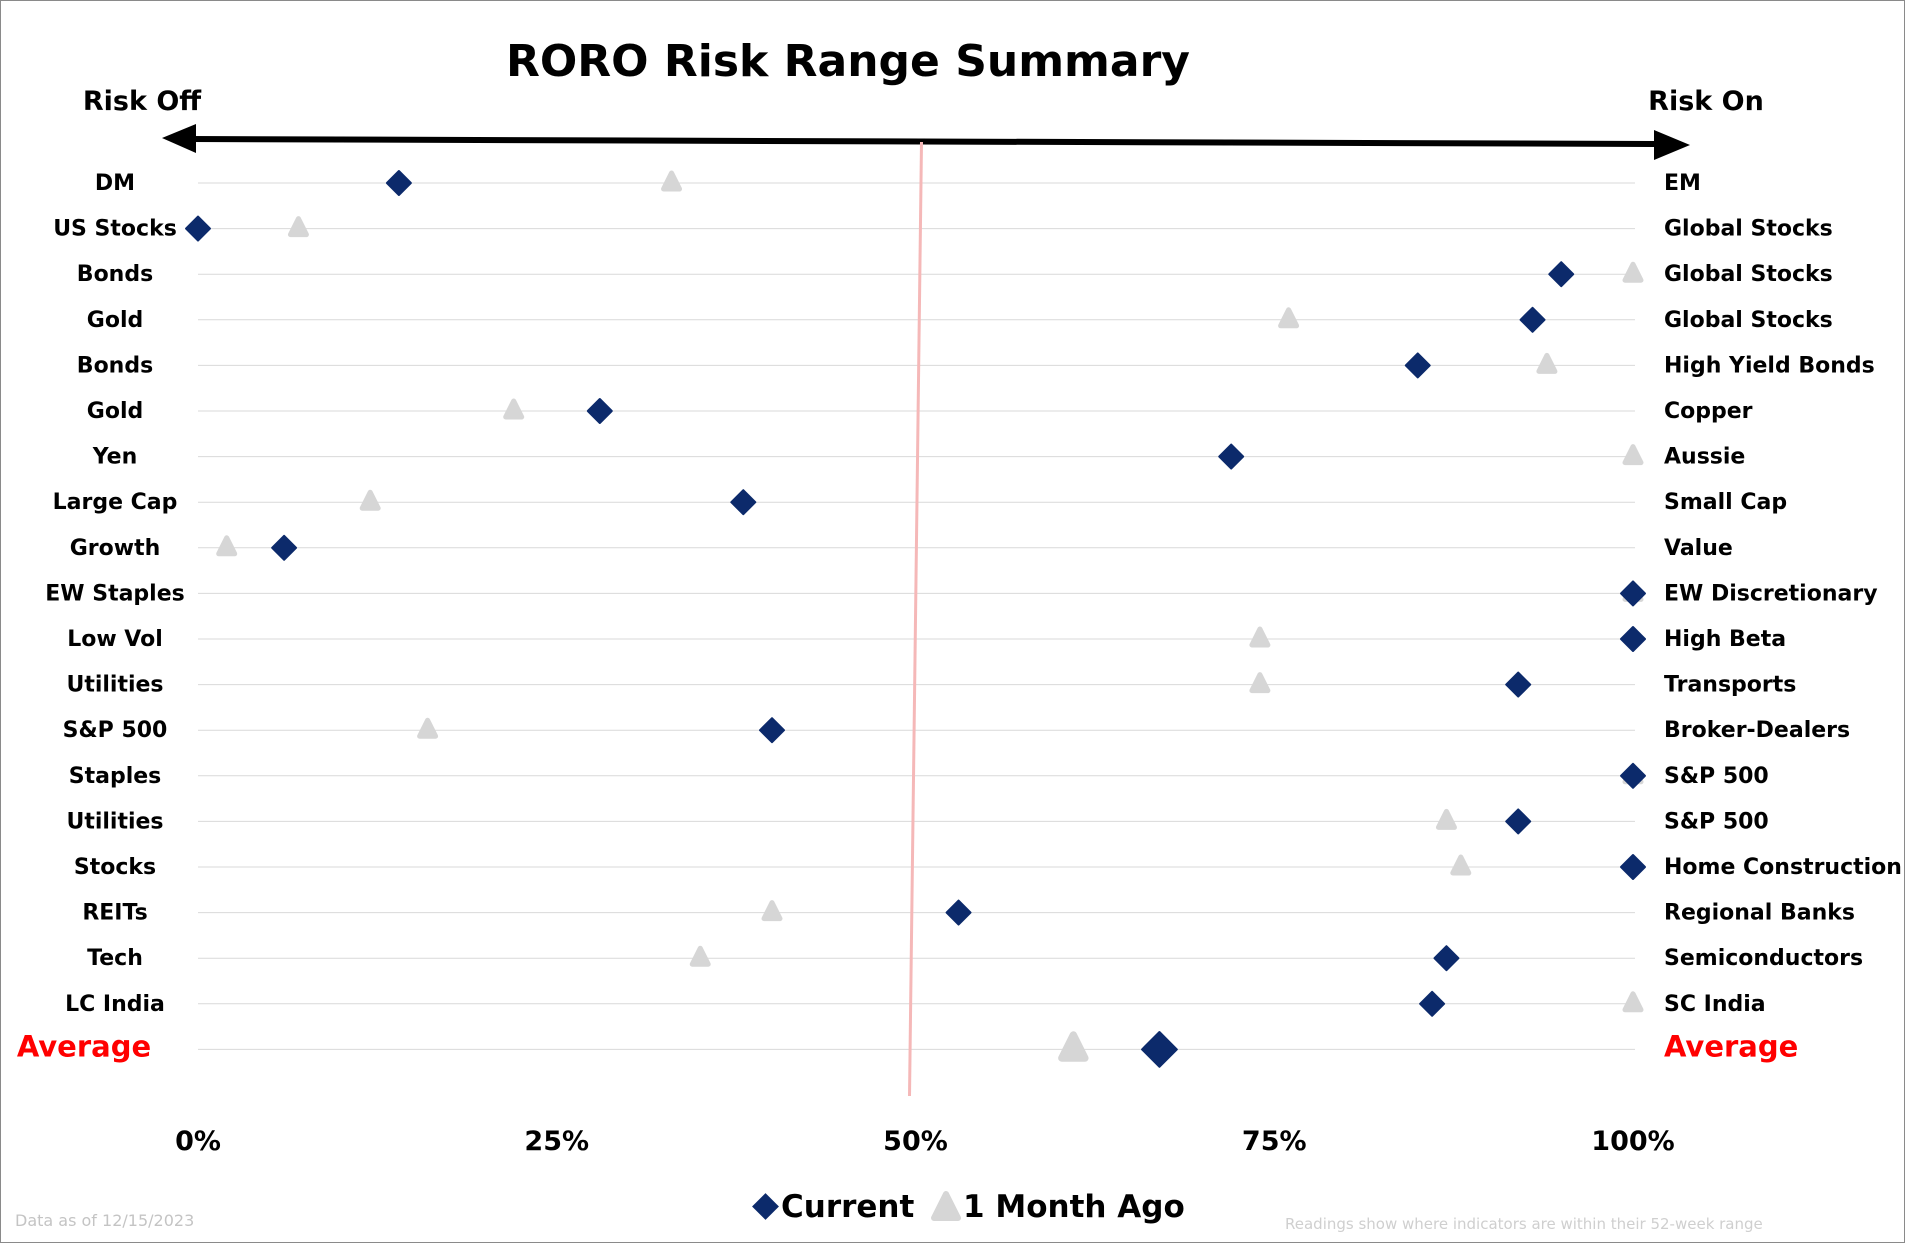  Describe the element at coordinates (115, 776) in the screenshot. I see `risk-off-label-item: Staples` at that location.